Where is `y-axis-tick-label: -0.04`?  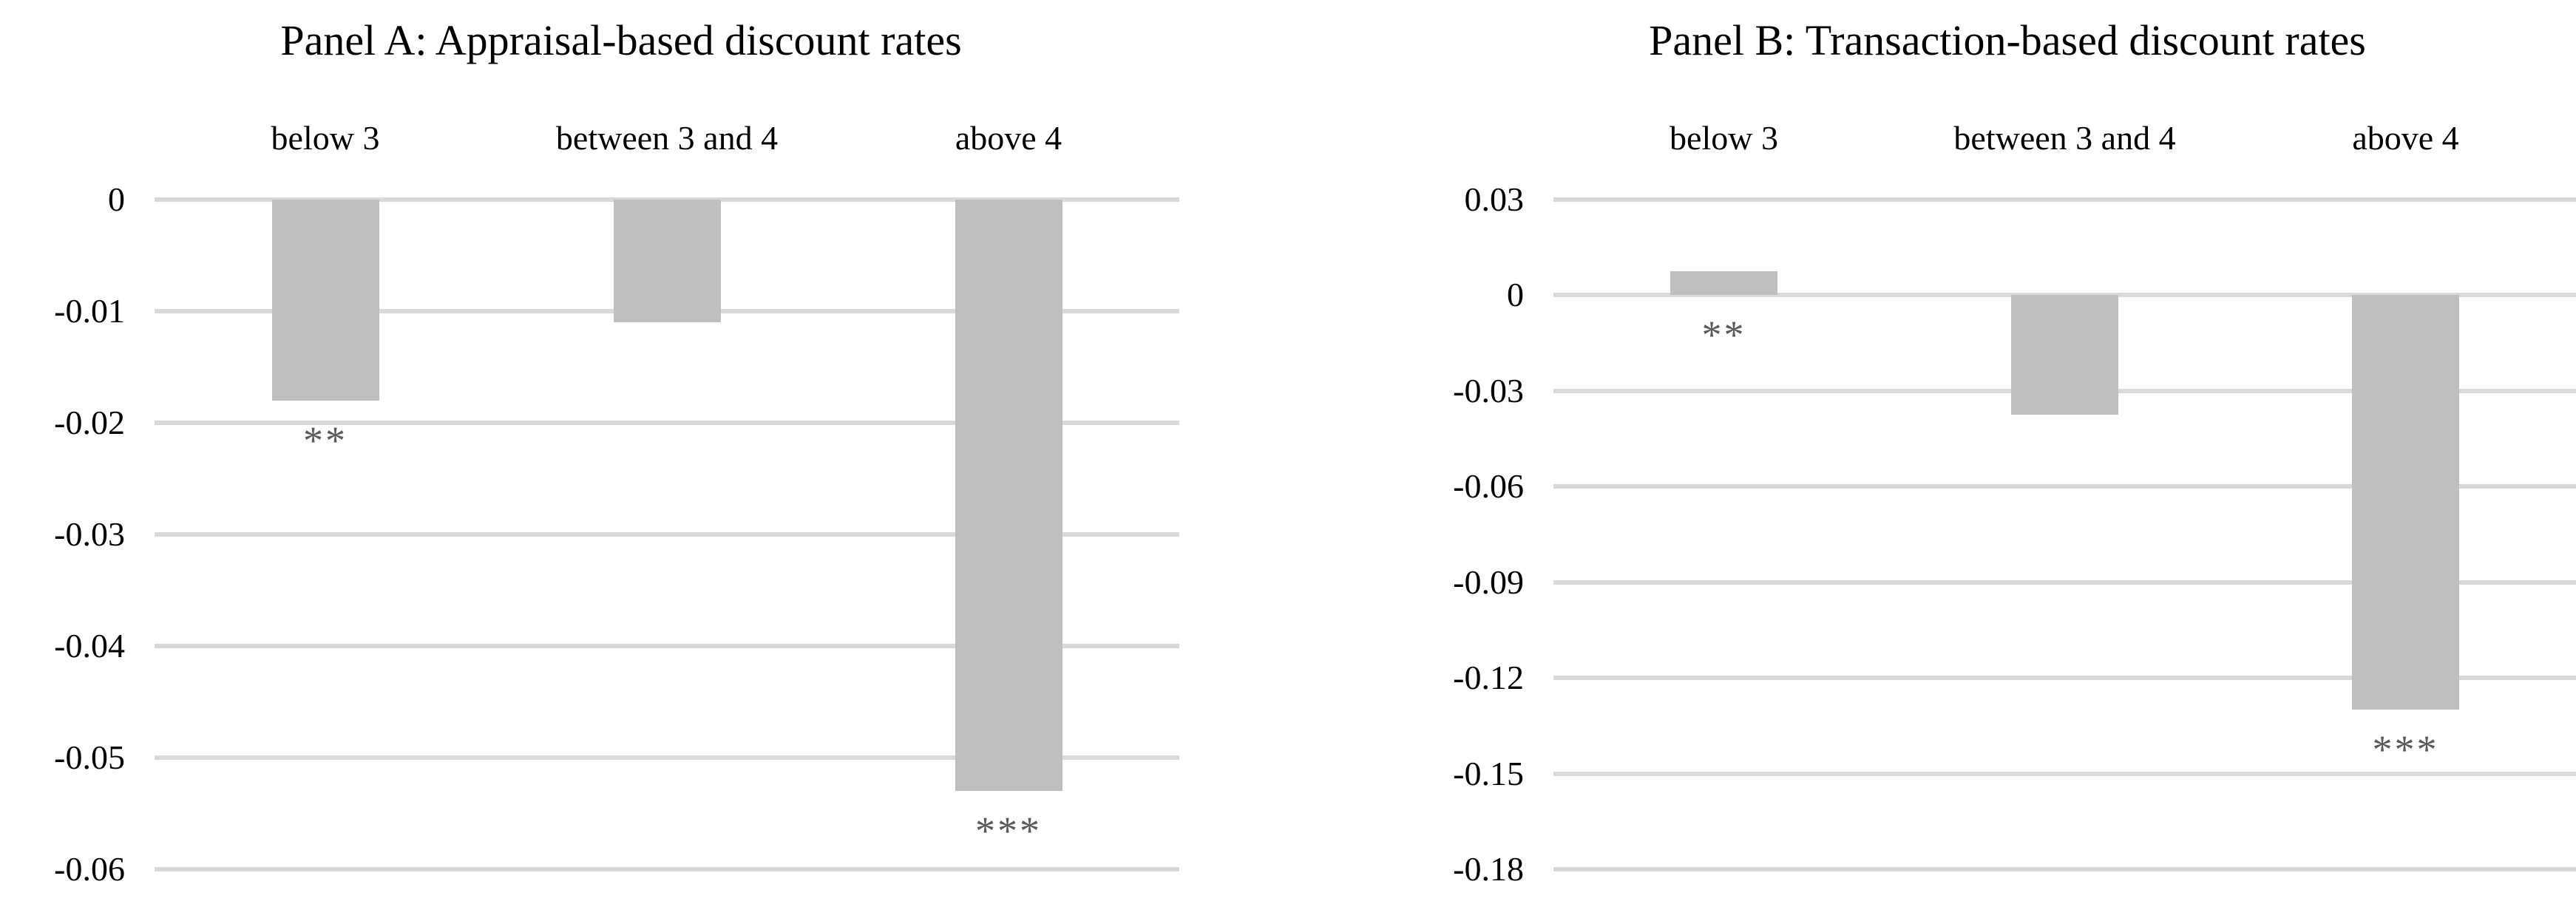 y-axis-tick-label: -0.04 is located at coordinates (89, 646).